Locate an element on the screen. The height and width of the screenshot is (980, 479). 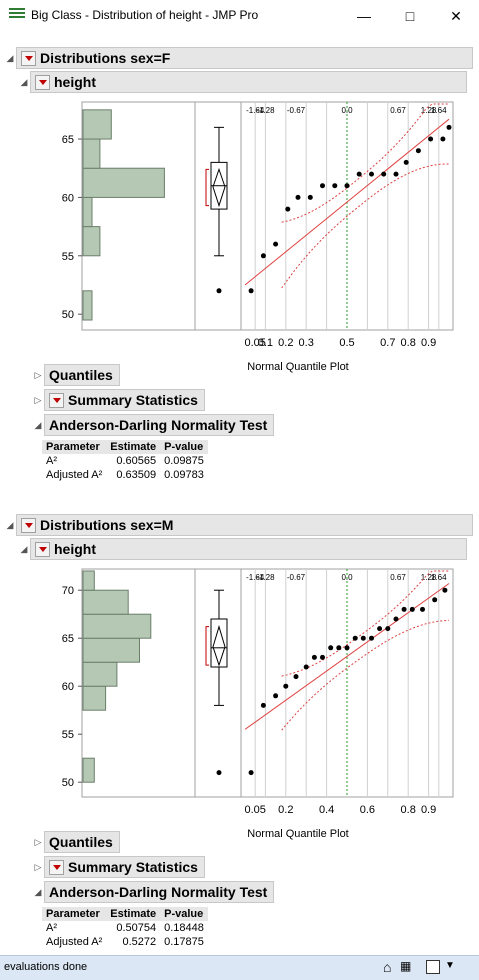
qq-top-label: 1.64 is located at coordinates (439, 110).